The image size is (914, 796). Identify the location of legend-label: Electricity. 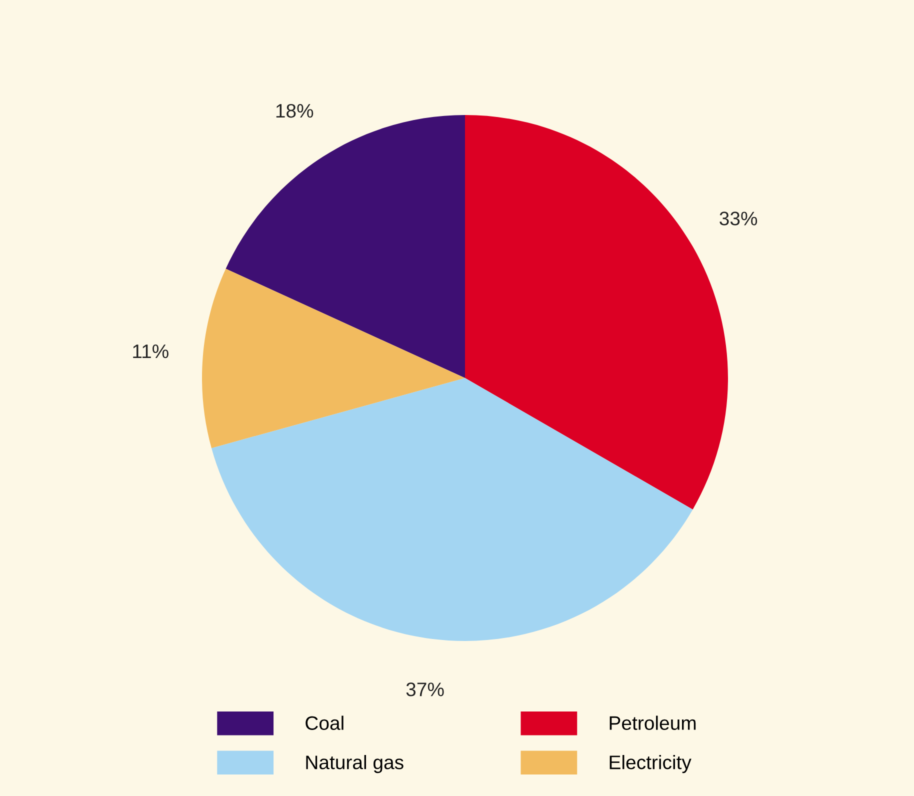
(651, 764).